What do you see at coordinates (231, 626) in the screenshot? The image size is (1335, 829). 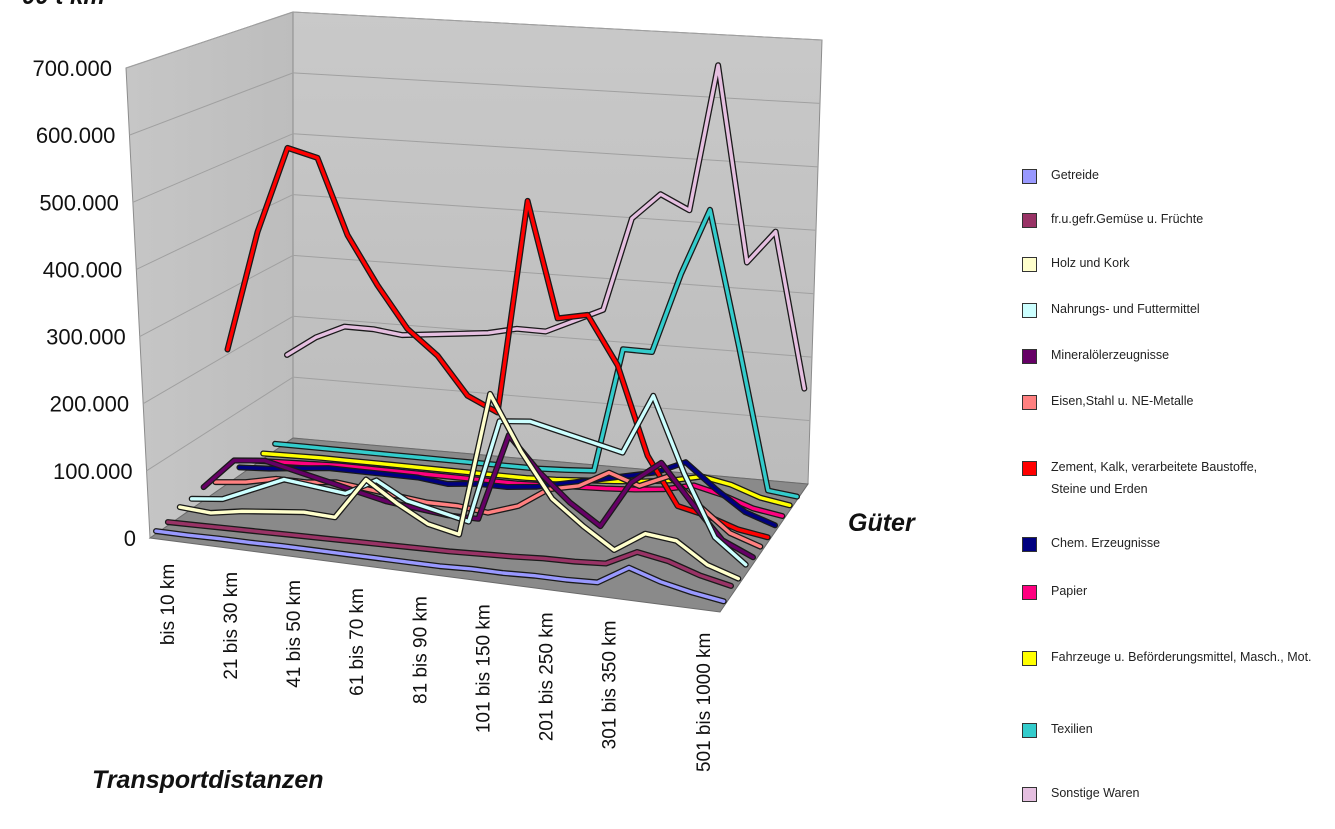 I see `x-tick-label: 21 bis 30 km` at bounding box center [231, 626].